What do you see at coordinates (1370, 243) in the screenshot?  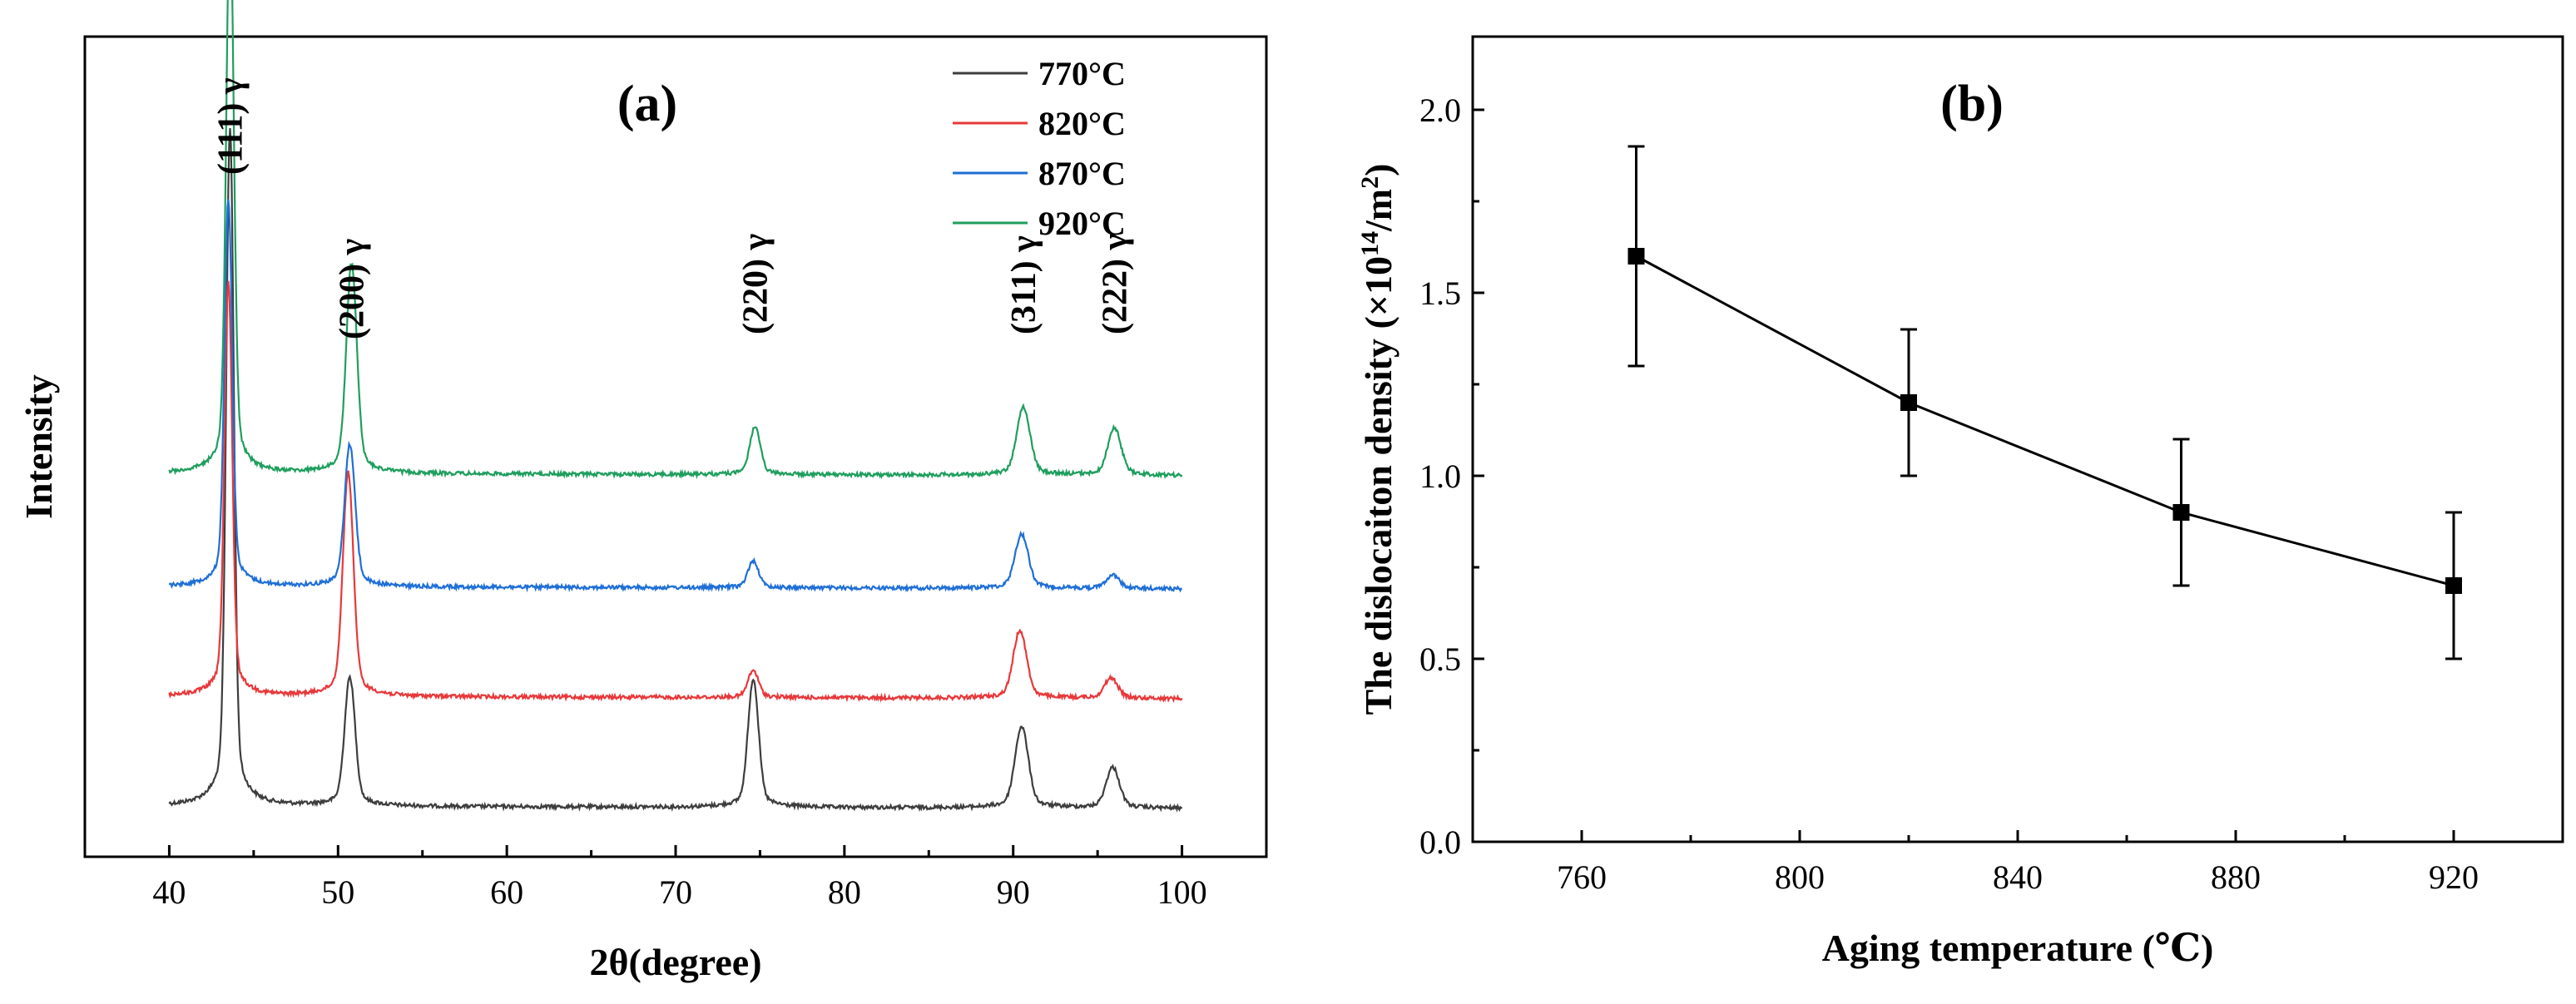 I see `y-label-exp1: 14` at bounding box center [1370, 243].